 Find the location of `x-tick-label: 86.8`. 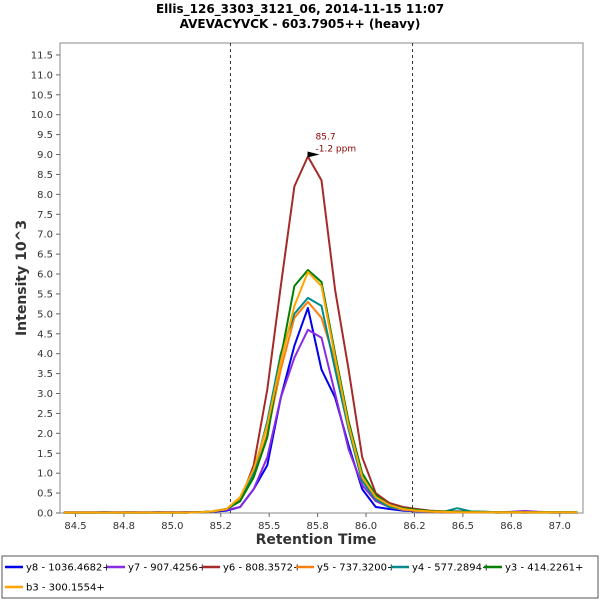

x-tick-label: 86.8 is located at coordinates (511, 526).